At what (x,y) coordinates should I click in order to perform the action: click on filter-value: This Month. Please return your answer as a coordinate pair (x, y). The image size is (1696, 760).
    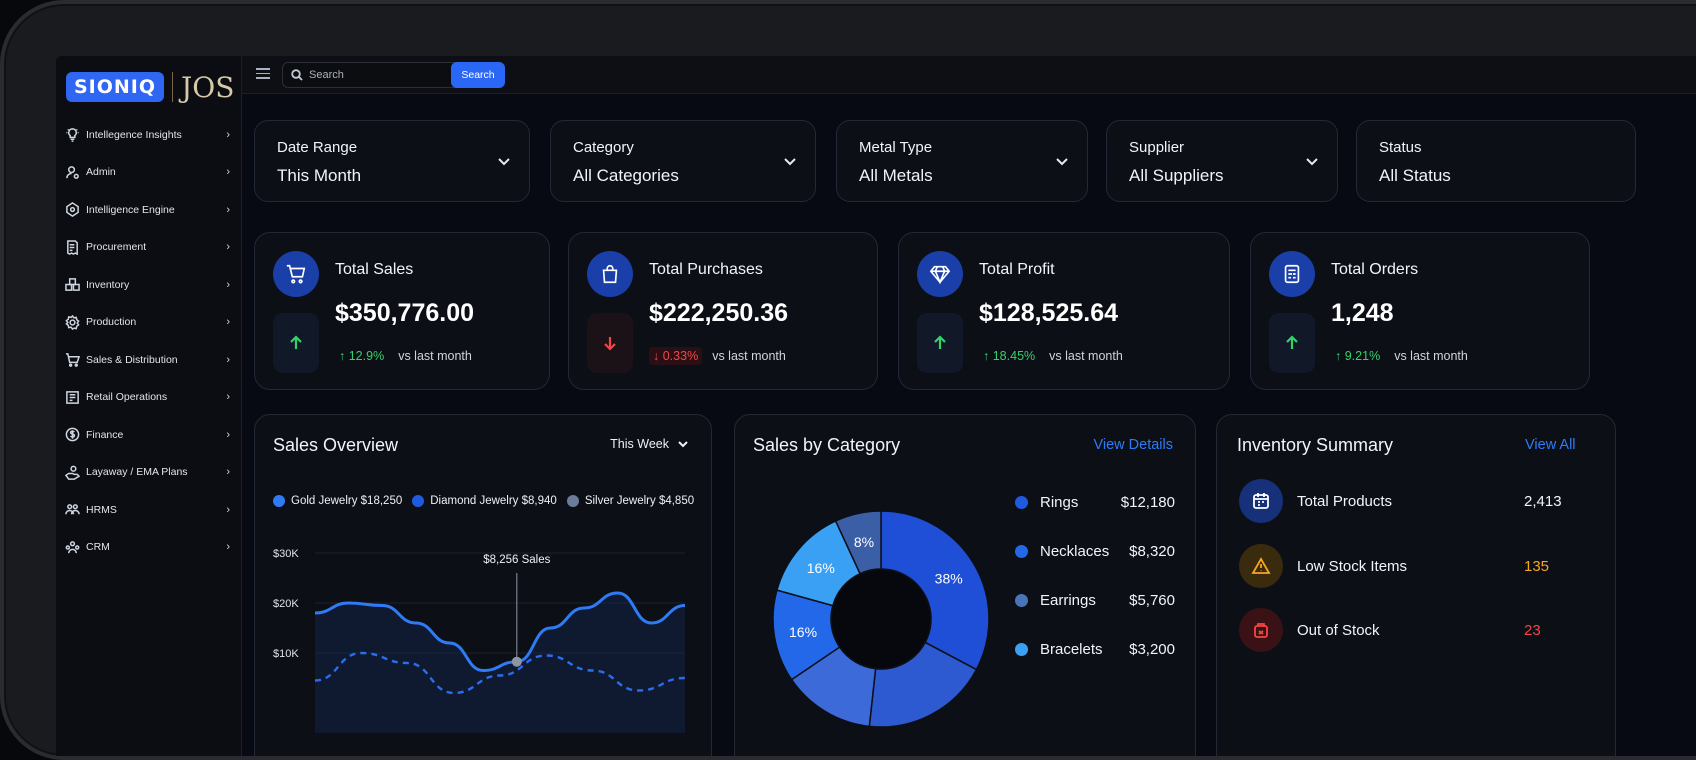
    Looking at the image, I should click on (319, 175).